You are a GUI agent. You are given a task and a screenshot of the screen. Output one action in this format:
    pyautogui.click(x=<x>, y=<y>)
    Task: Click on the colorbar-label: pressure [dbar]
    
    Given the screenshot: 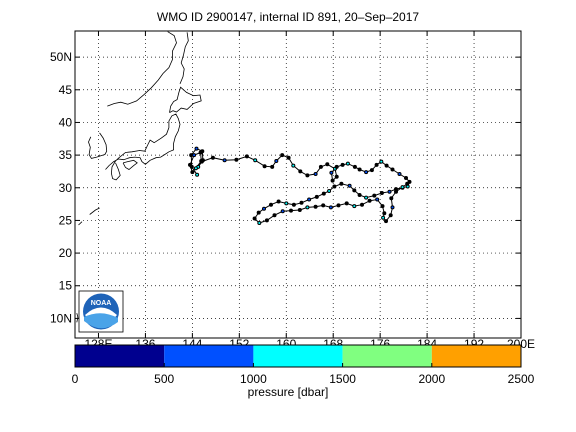 What is the action you would take?
    pyautogui.click(x=288, y=392)
    